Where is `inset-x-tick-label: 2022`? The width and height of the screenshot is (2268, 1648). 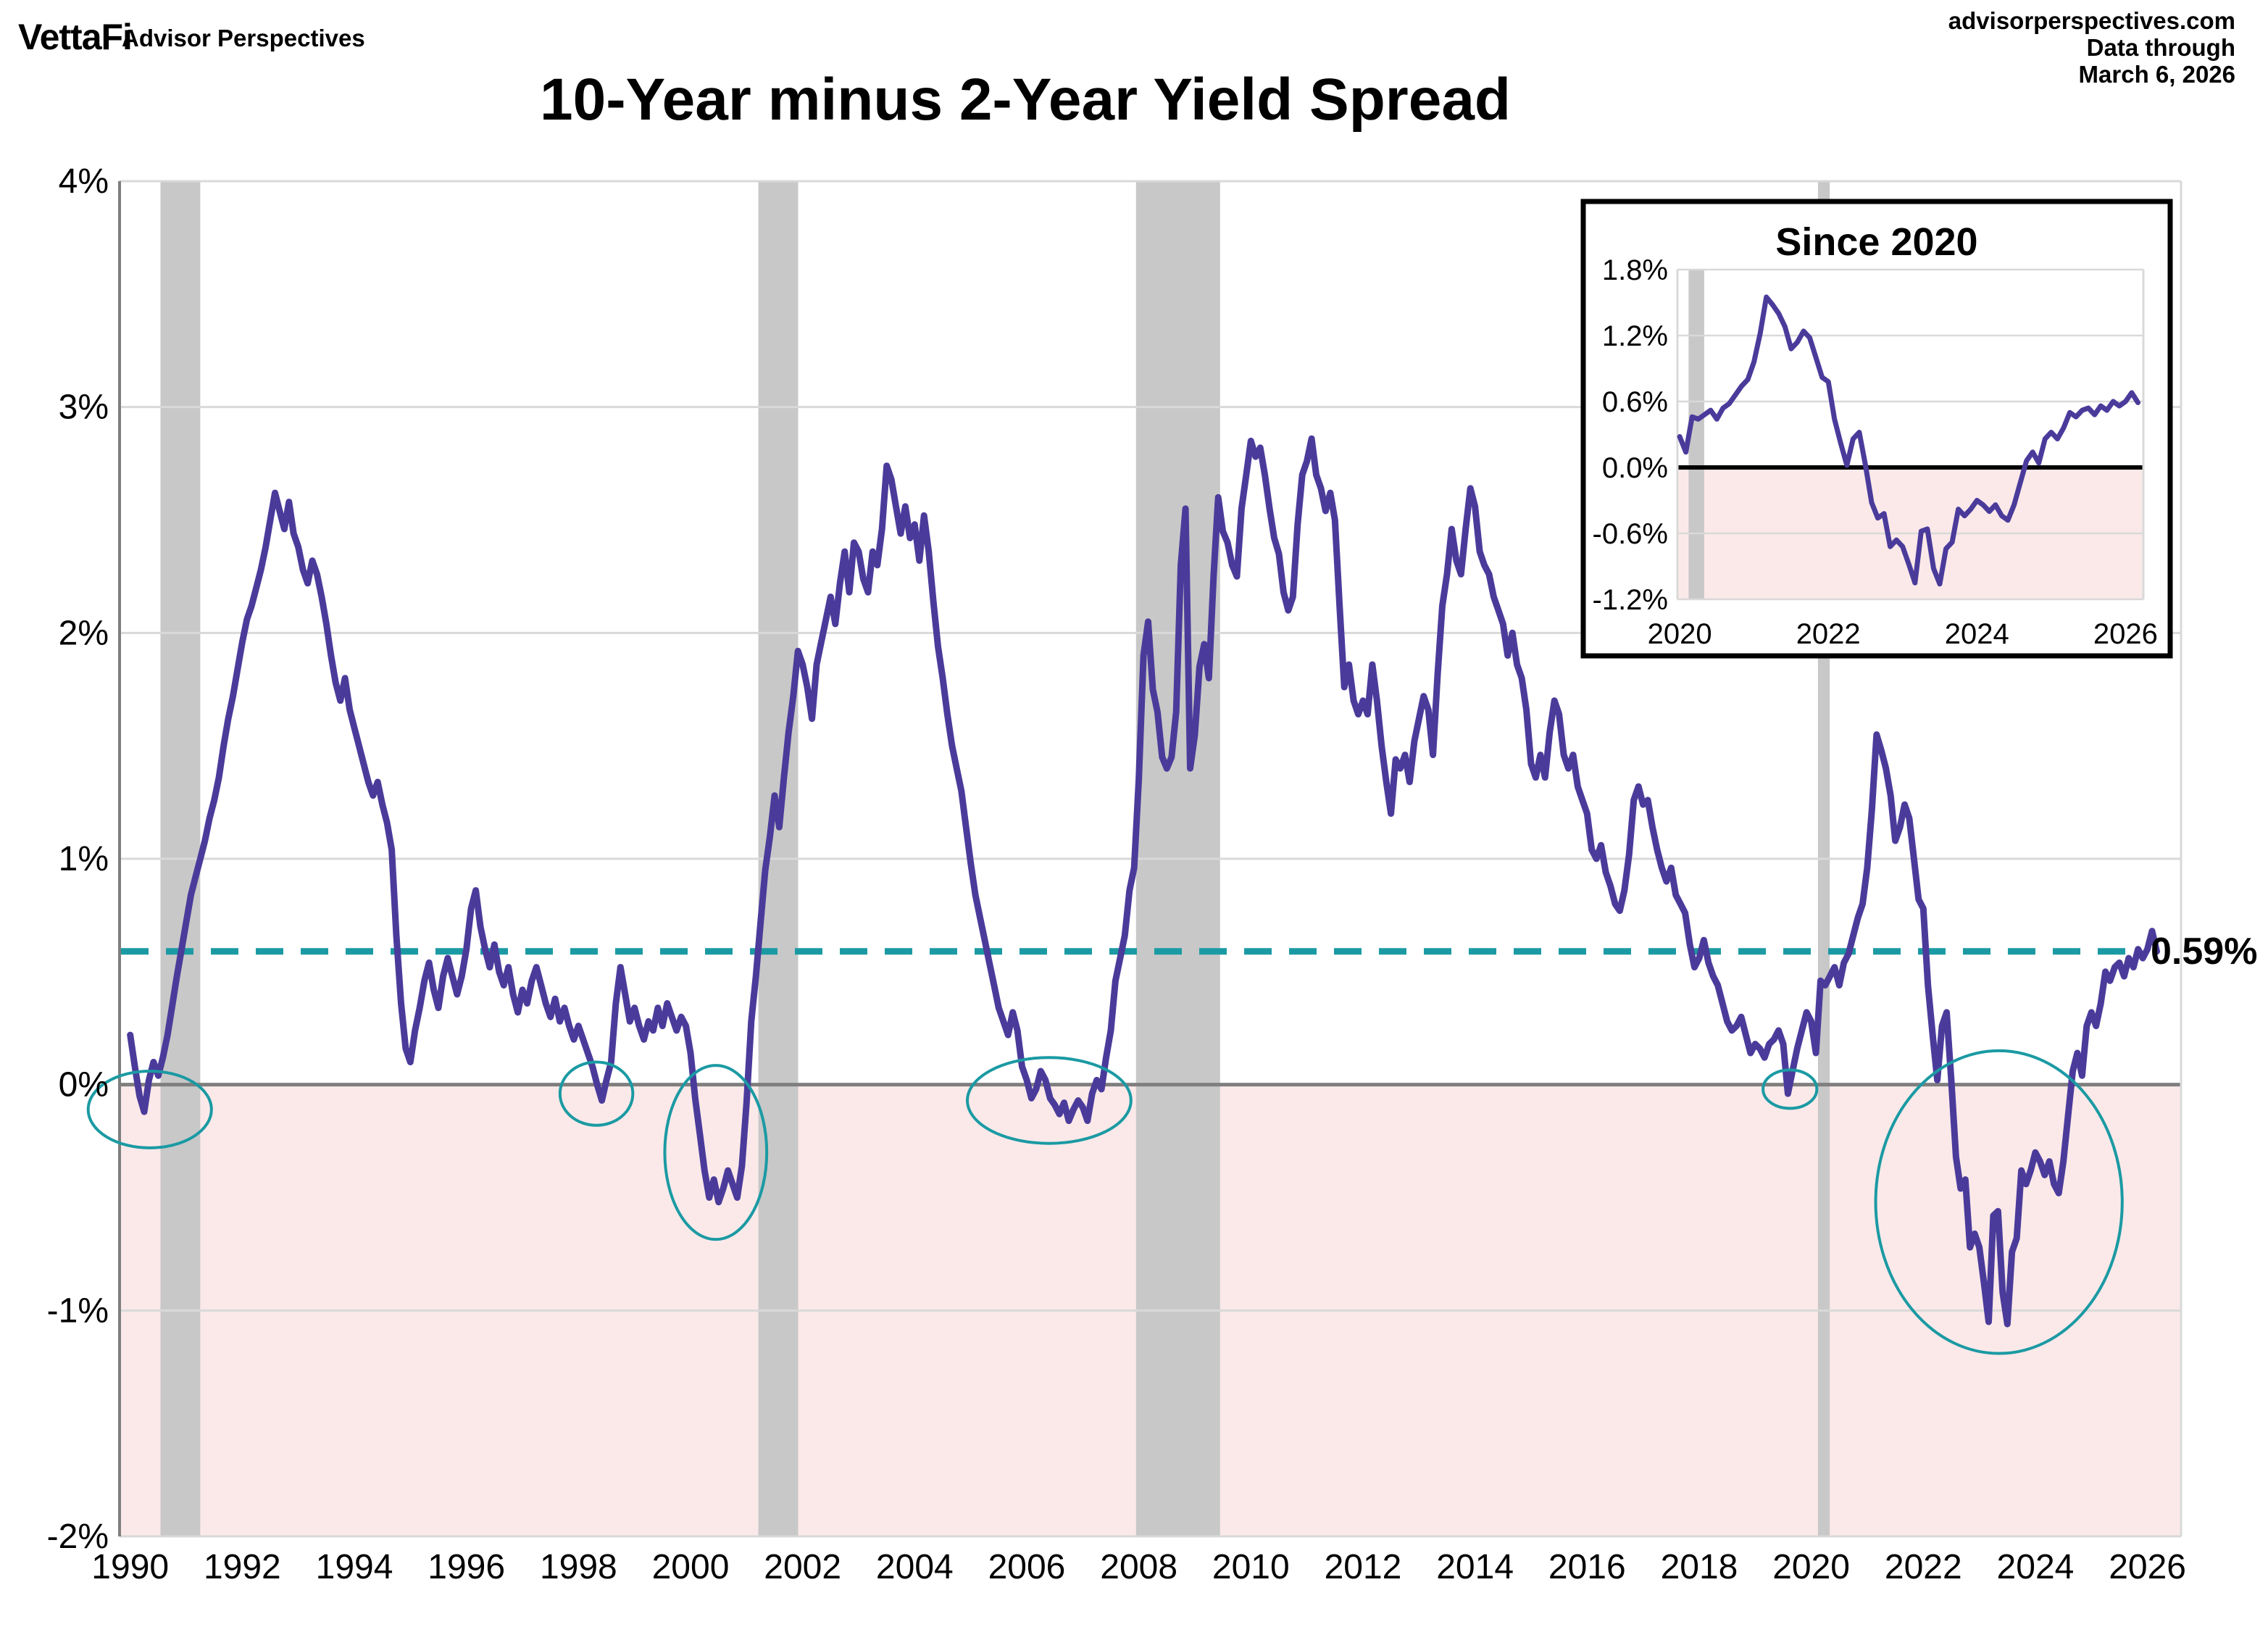
inset-x-tick-label: 2022 is located at coordinates (1829, 634).